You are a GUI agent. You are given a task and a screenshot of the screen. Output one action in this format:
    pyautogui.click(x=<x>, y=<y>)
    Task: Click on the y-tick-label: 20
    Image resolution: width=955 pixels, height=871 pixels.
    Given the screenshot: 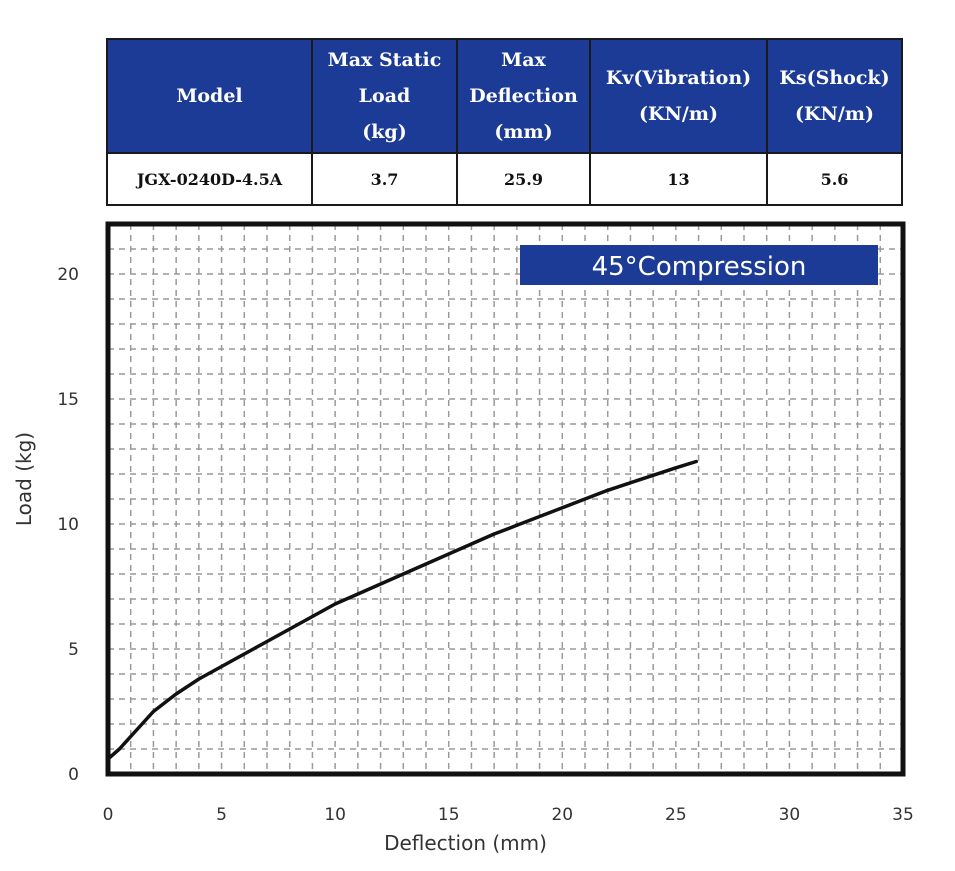 What is the action you would take?
    pyautogui.click(x=68, y=275)
    